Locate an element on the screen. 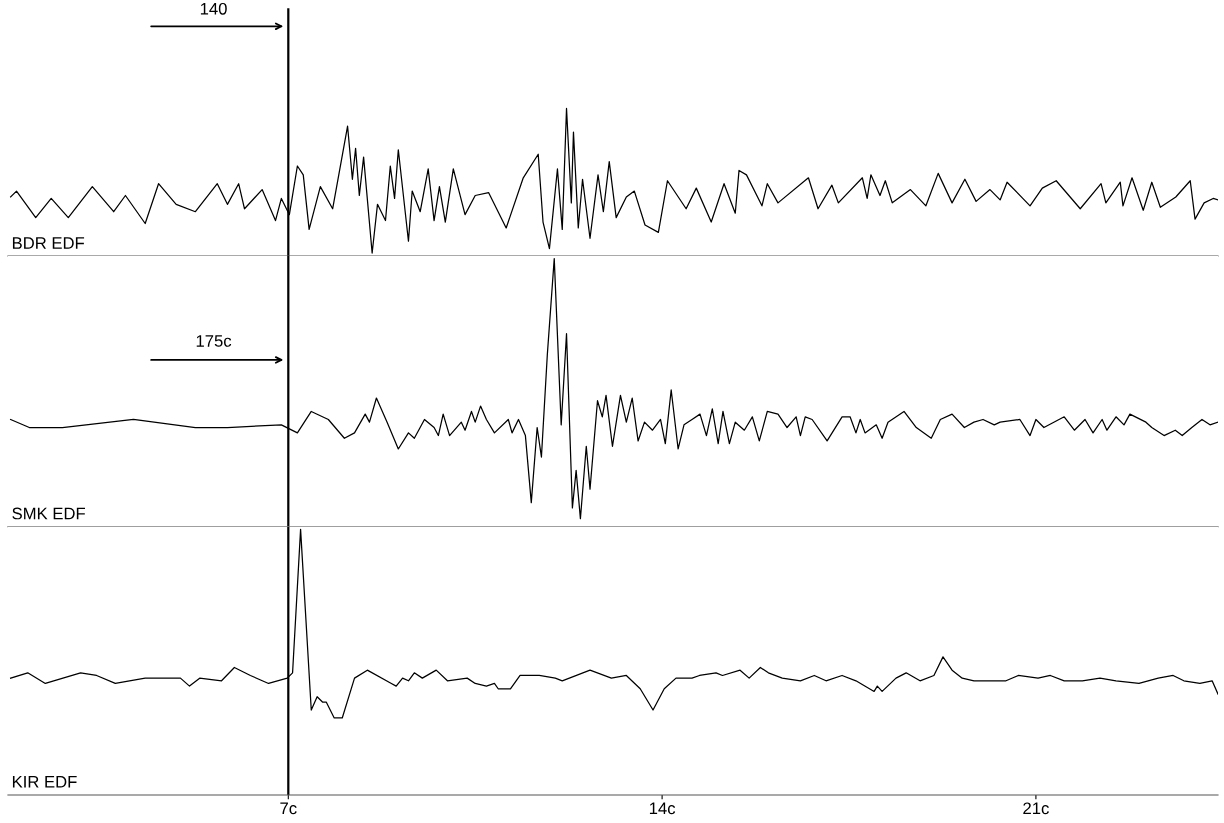 The height and width of the screenshot is (823, 1224). text: KIR EDF is located at coordinates (44, 782).